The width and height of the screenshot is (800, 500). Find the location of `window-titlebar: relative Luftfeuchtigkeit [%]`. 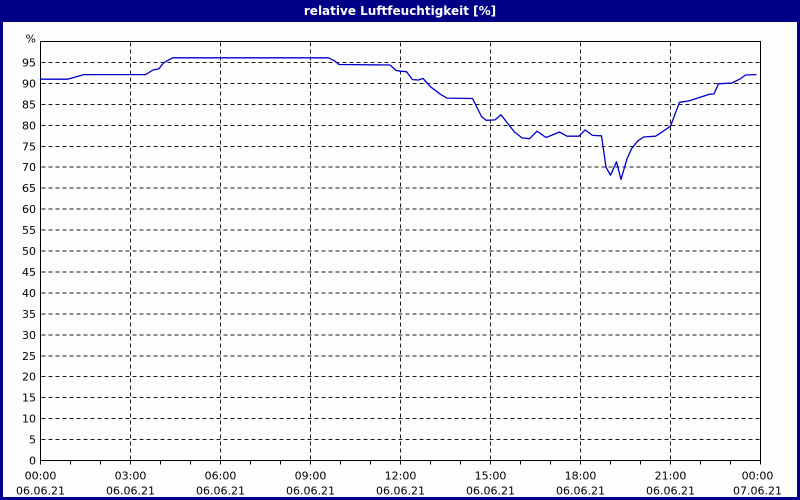

window-titlebar: relative Luftfeuchtigkeit [%] is located at coordinates (400, 11).